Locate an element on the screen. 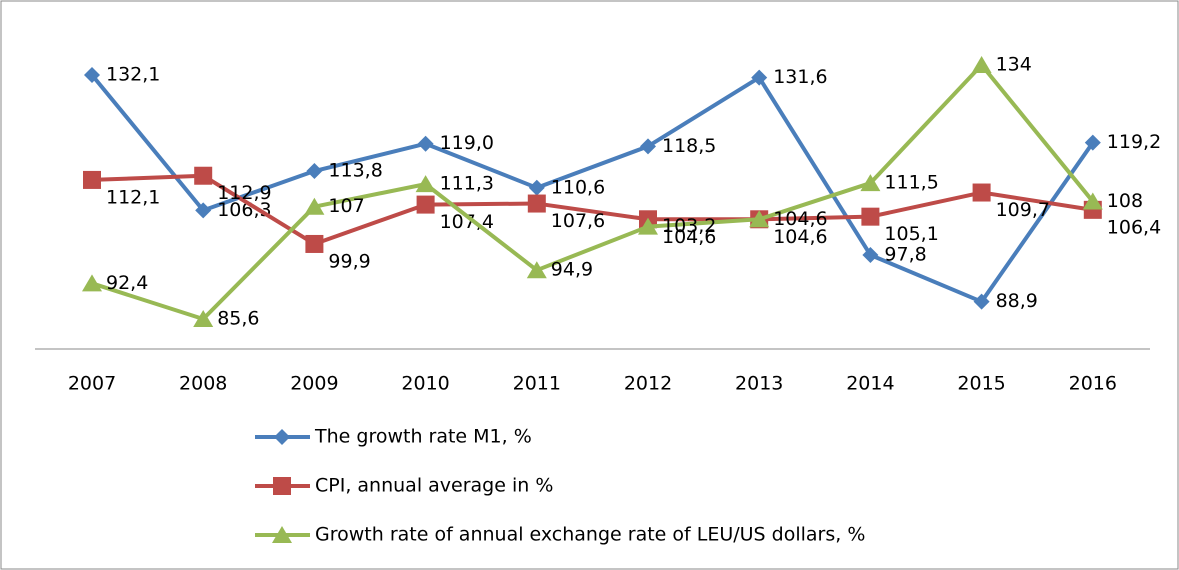  data-label: 109,7 is located at coordinates (1023, 210).